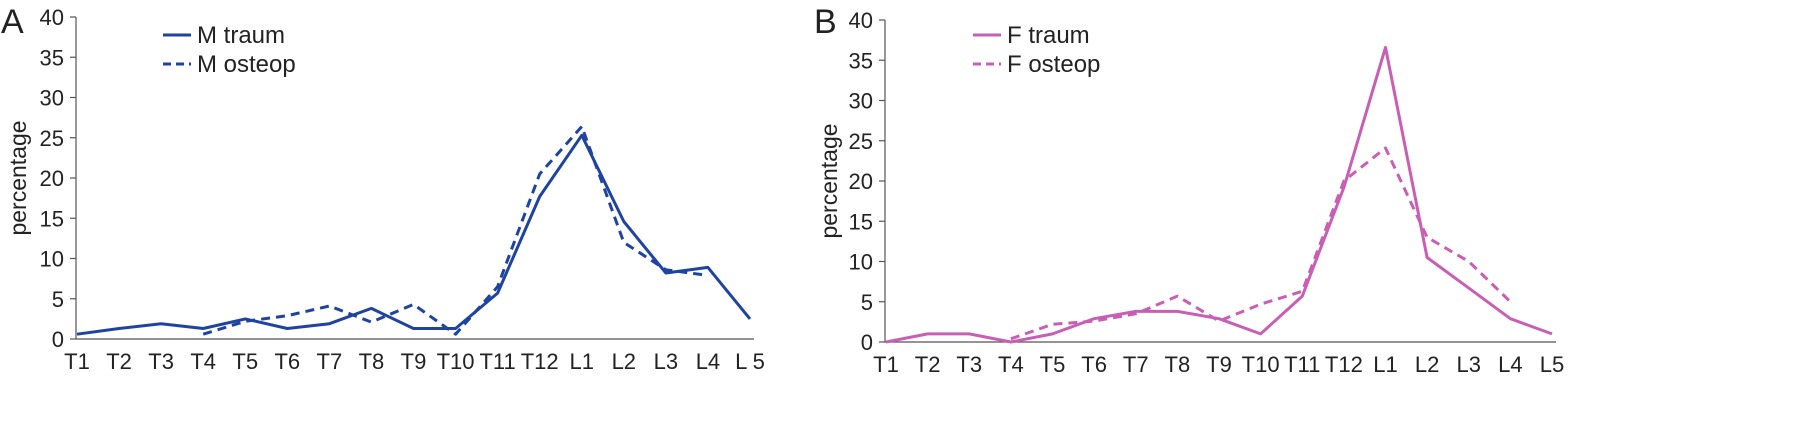 The image size is (1816, 440). I want to click on legend-label: F traum, so click(1048, 35).